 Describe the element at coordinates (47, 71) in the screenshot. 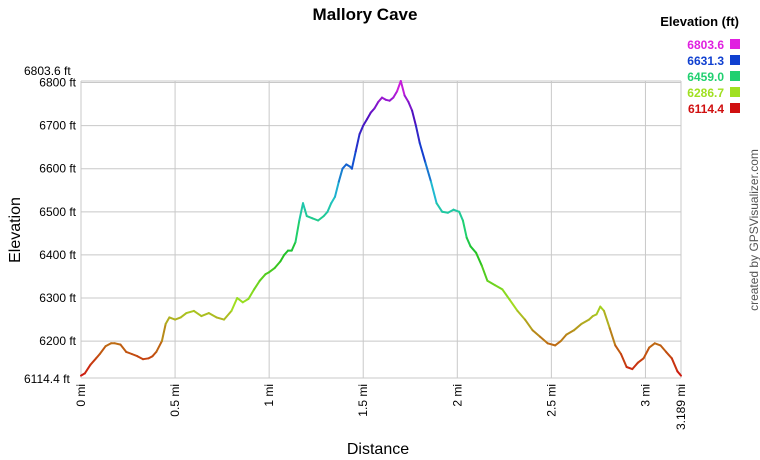

I see `y-max-label: 6803.6 ft` at that location.